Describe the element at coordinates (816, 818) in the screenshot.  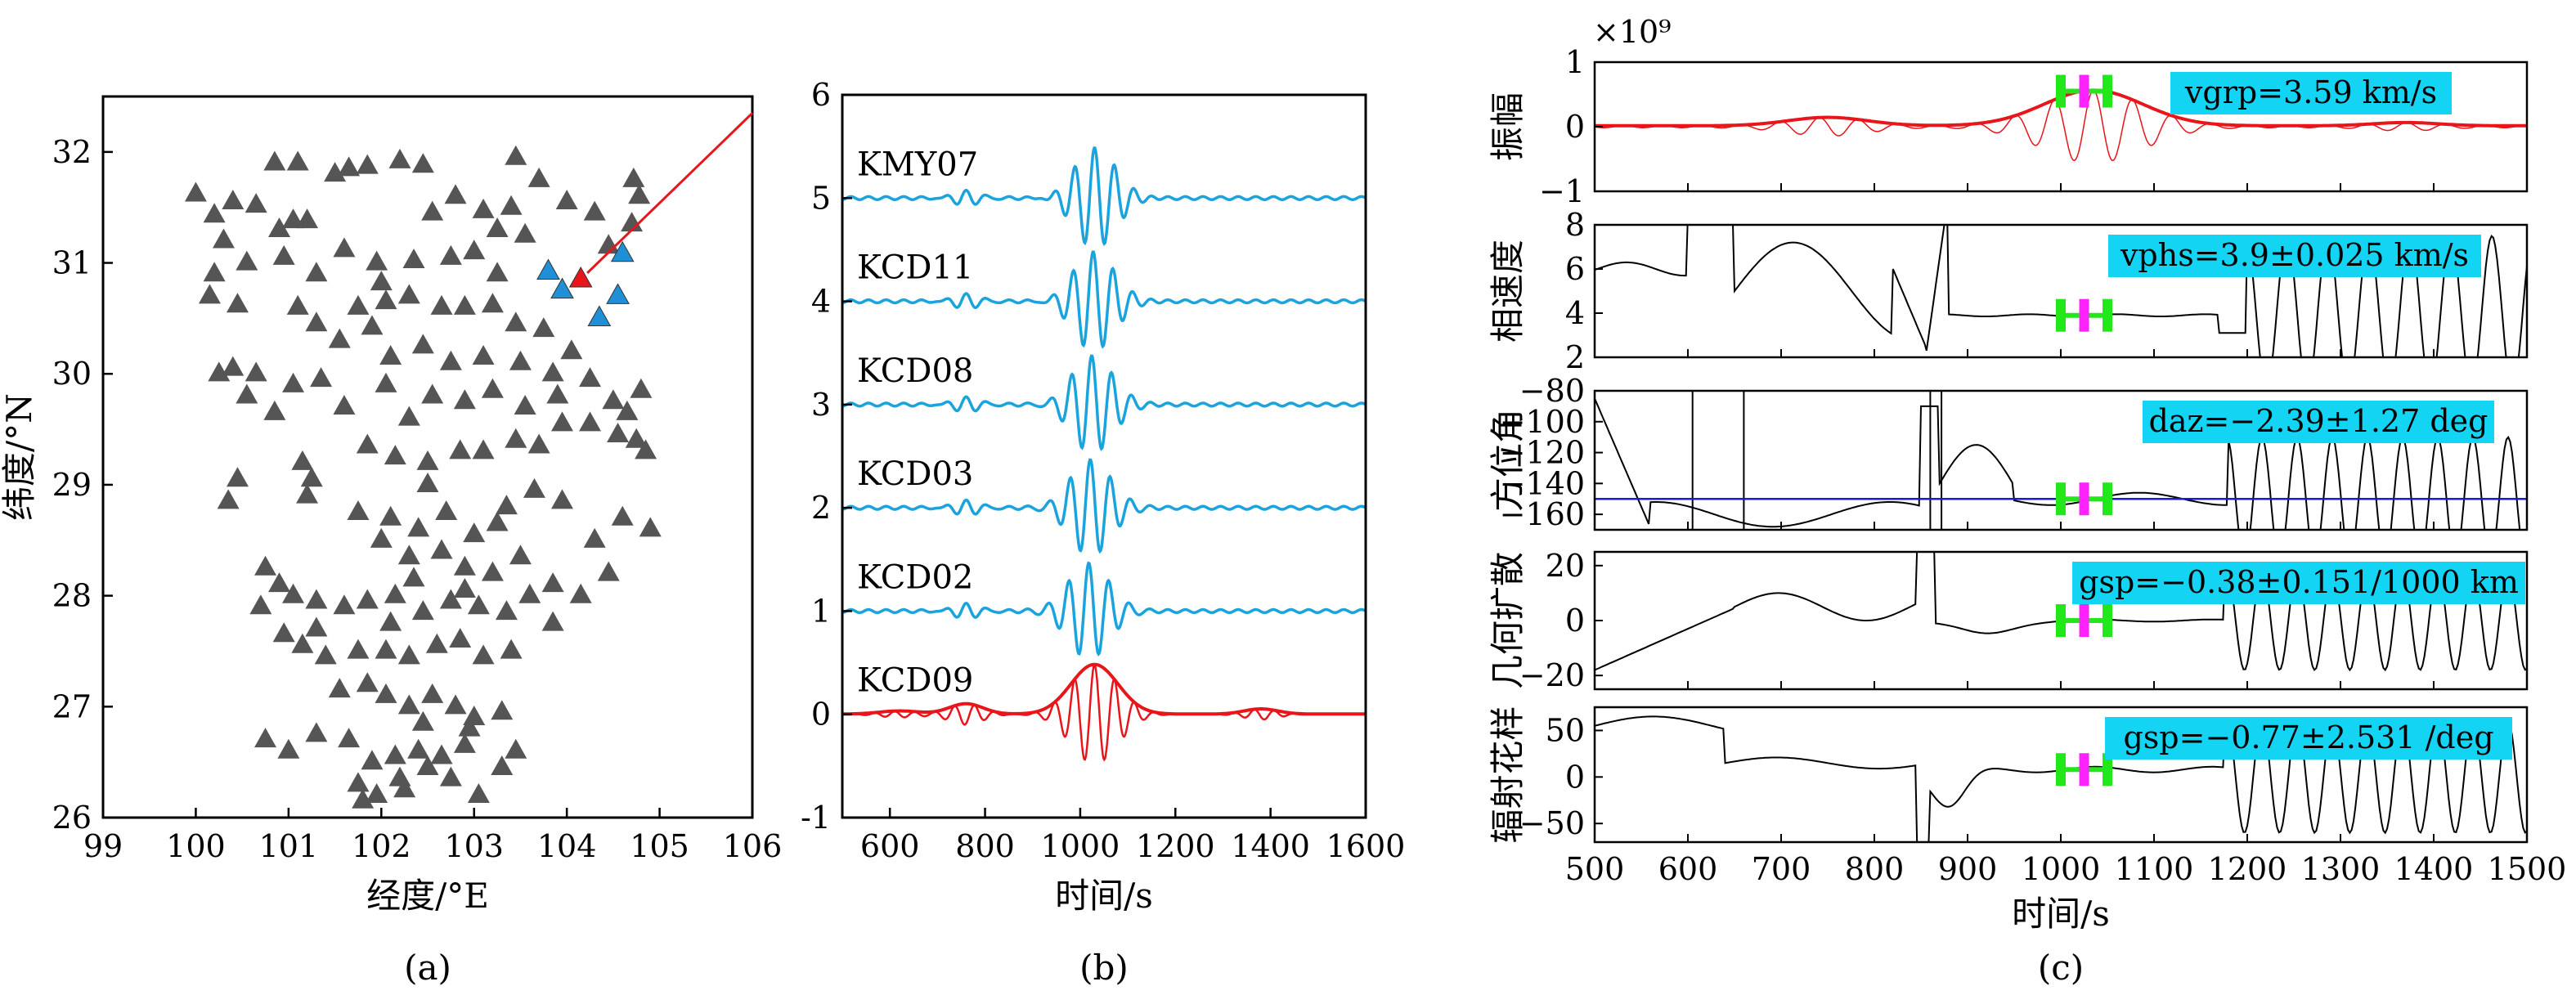
I see `panel-b-ytick-label: -1` at that location.